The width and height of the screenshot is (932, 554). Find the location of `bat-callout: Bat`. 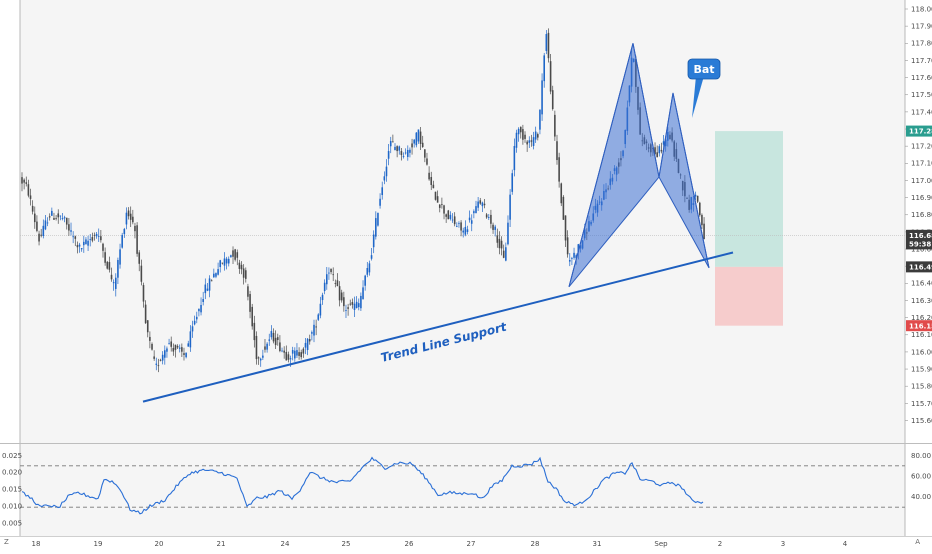

bat-callout: Bat is located at coordinates (704, 88).